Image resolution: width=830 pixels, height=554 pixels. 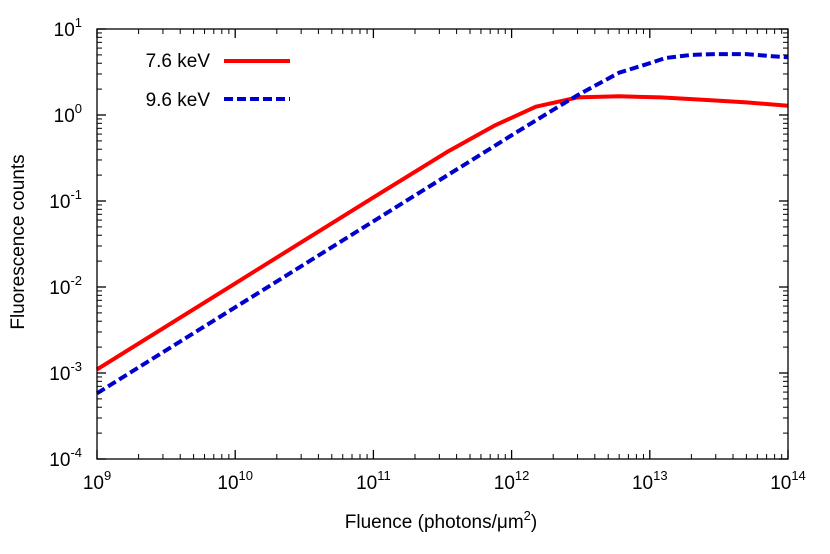 I want to click on y-tick-label: 10¹, so click(x=68, y=28).